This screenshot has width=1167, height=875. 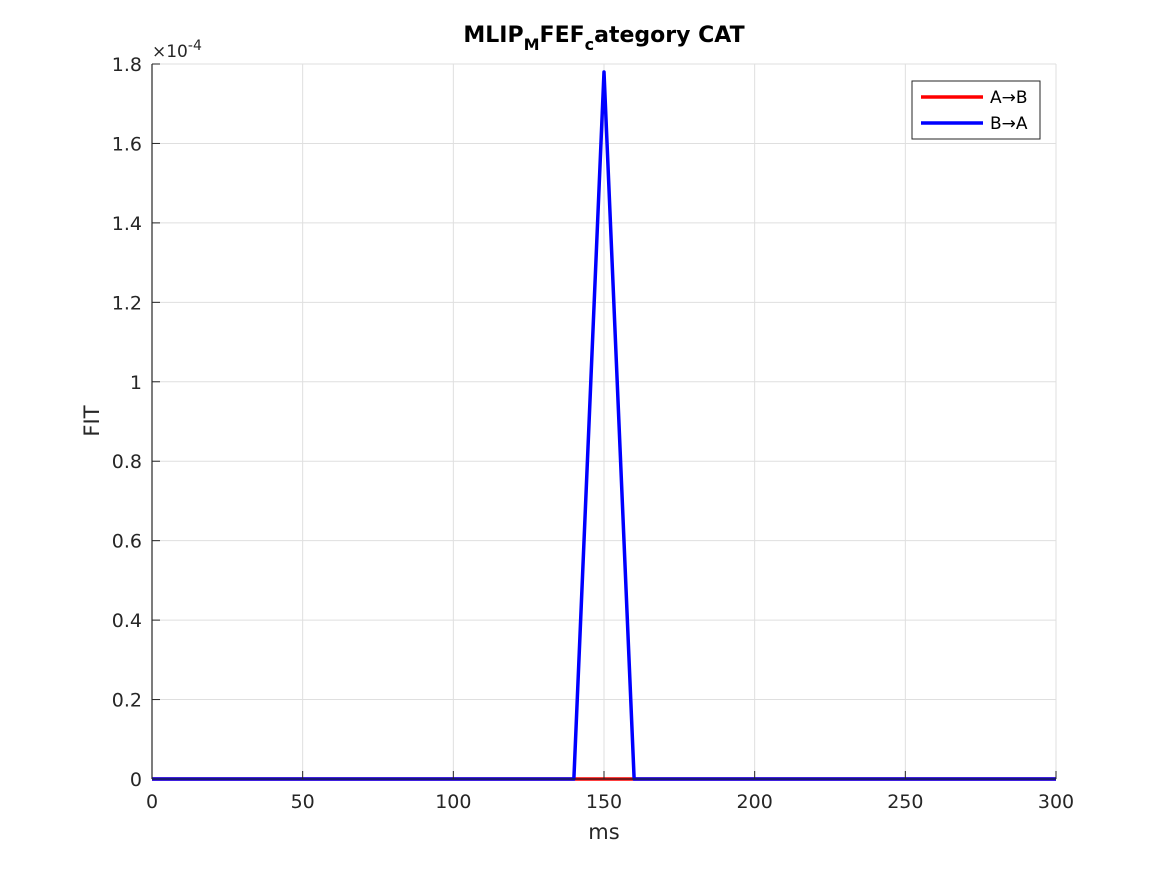 I want to click on x-axis-label: ms, so click(x=603, y=832).